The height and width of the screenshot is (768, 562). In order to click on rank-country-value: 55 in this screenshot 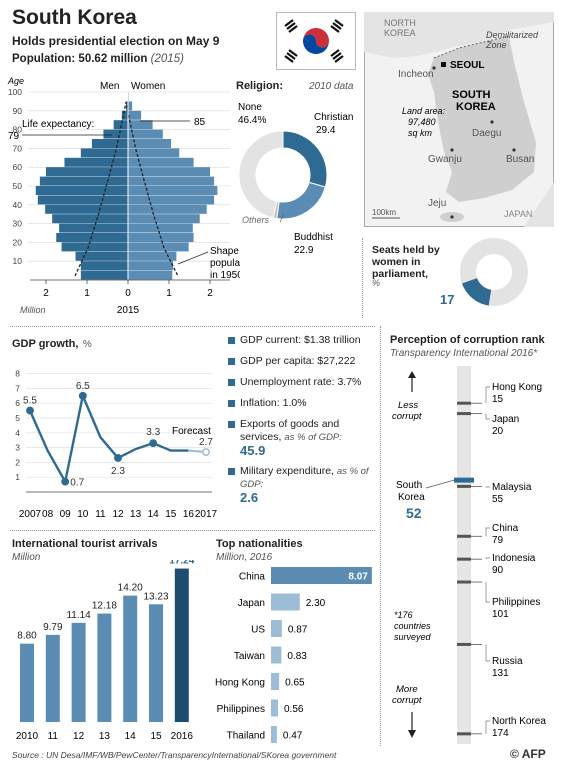, I will do `click(498, 499)`.